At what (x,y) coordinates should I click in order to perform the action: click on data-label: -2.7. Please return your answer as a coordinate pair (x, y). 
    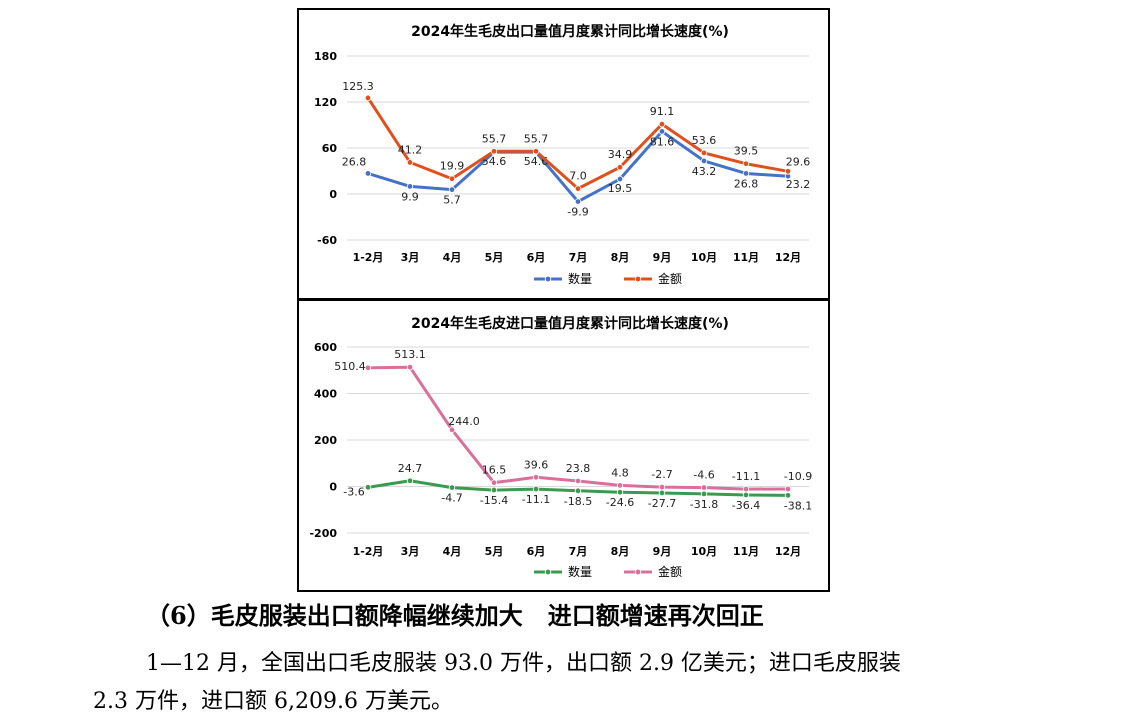
    Looking at the image, I should click on (661, 474).